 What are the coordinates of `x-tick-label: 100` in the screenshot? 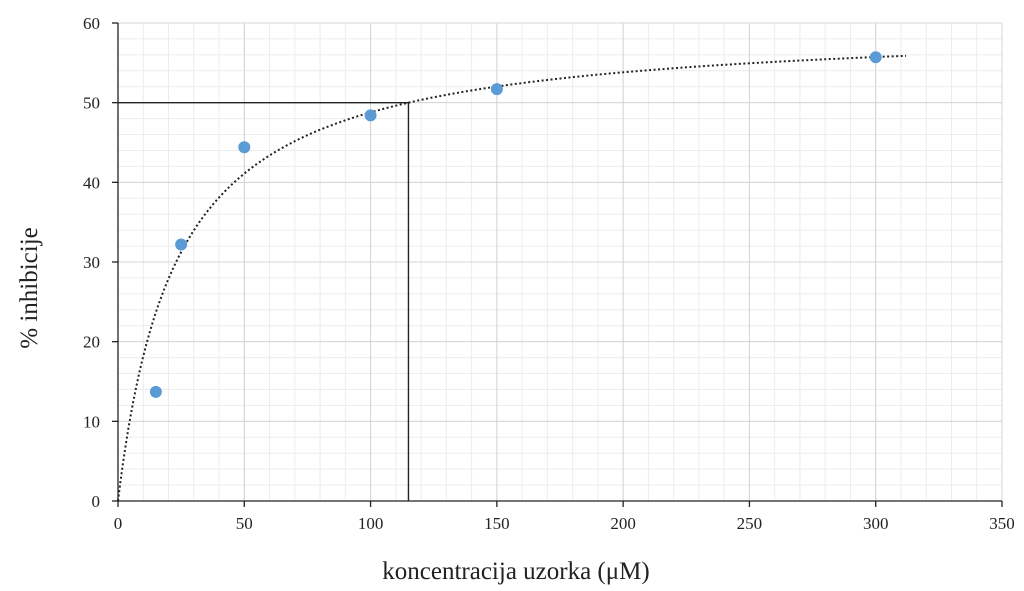 It's located at (371, 523).